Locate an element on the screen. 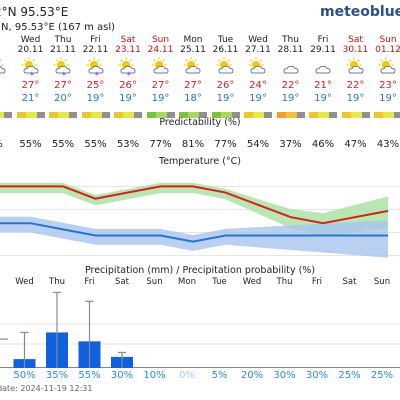  predictability-value: 46% is located at coordinates (323, 144).